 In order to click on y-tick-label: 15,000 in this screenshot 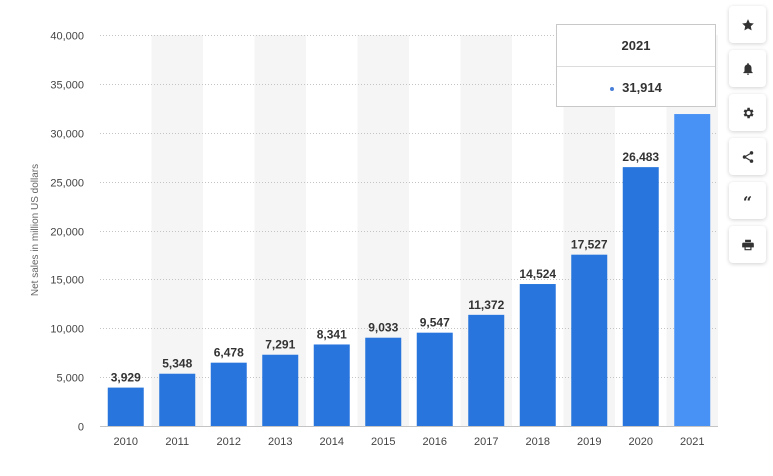, I will do `click(67, 281)`.